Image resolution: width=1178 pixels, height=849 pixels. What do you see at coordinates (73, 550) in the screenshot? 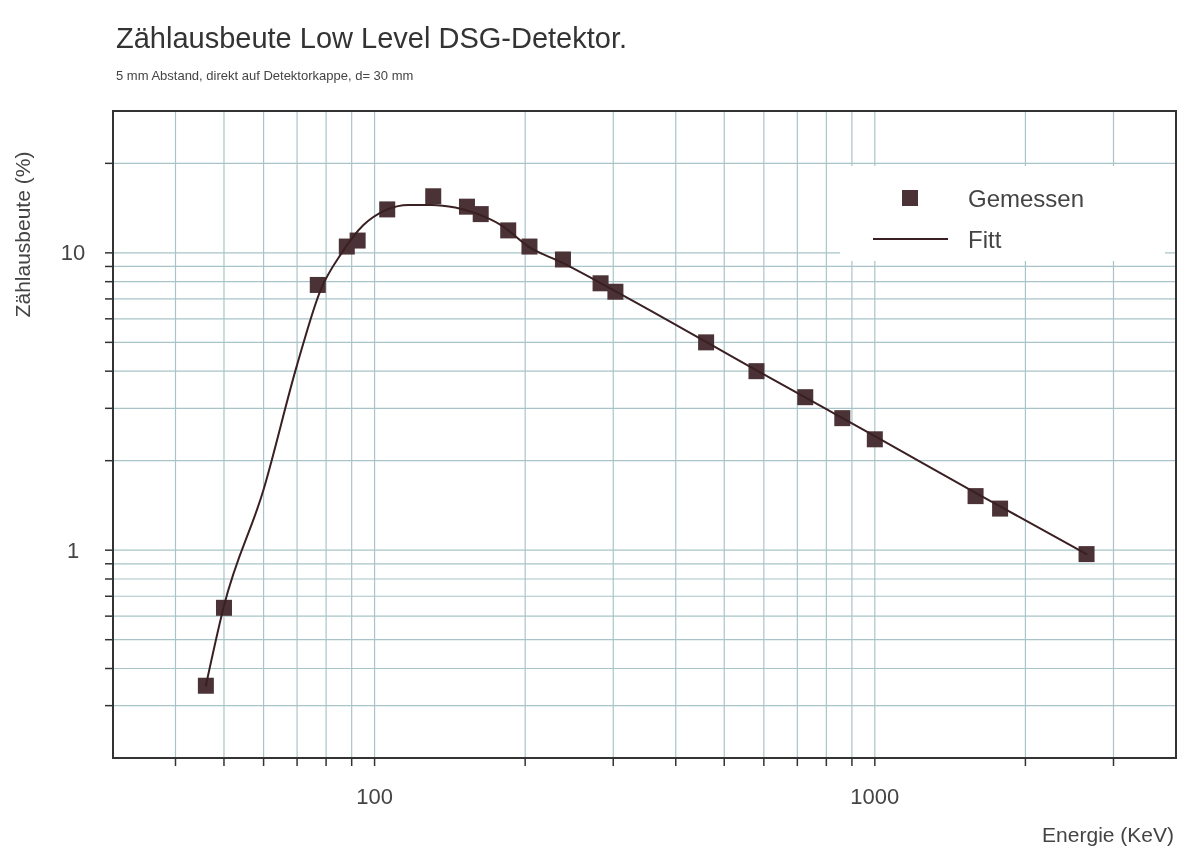
I see `y-tick-label: 1` at bounding box center [73, 550].